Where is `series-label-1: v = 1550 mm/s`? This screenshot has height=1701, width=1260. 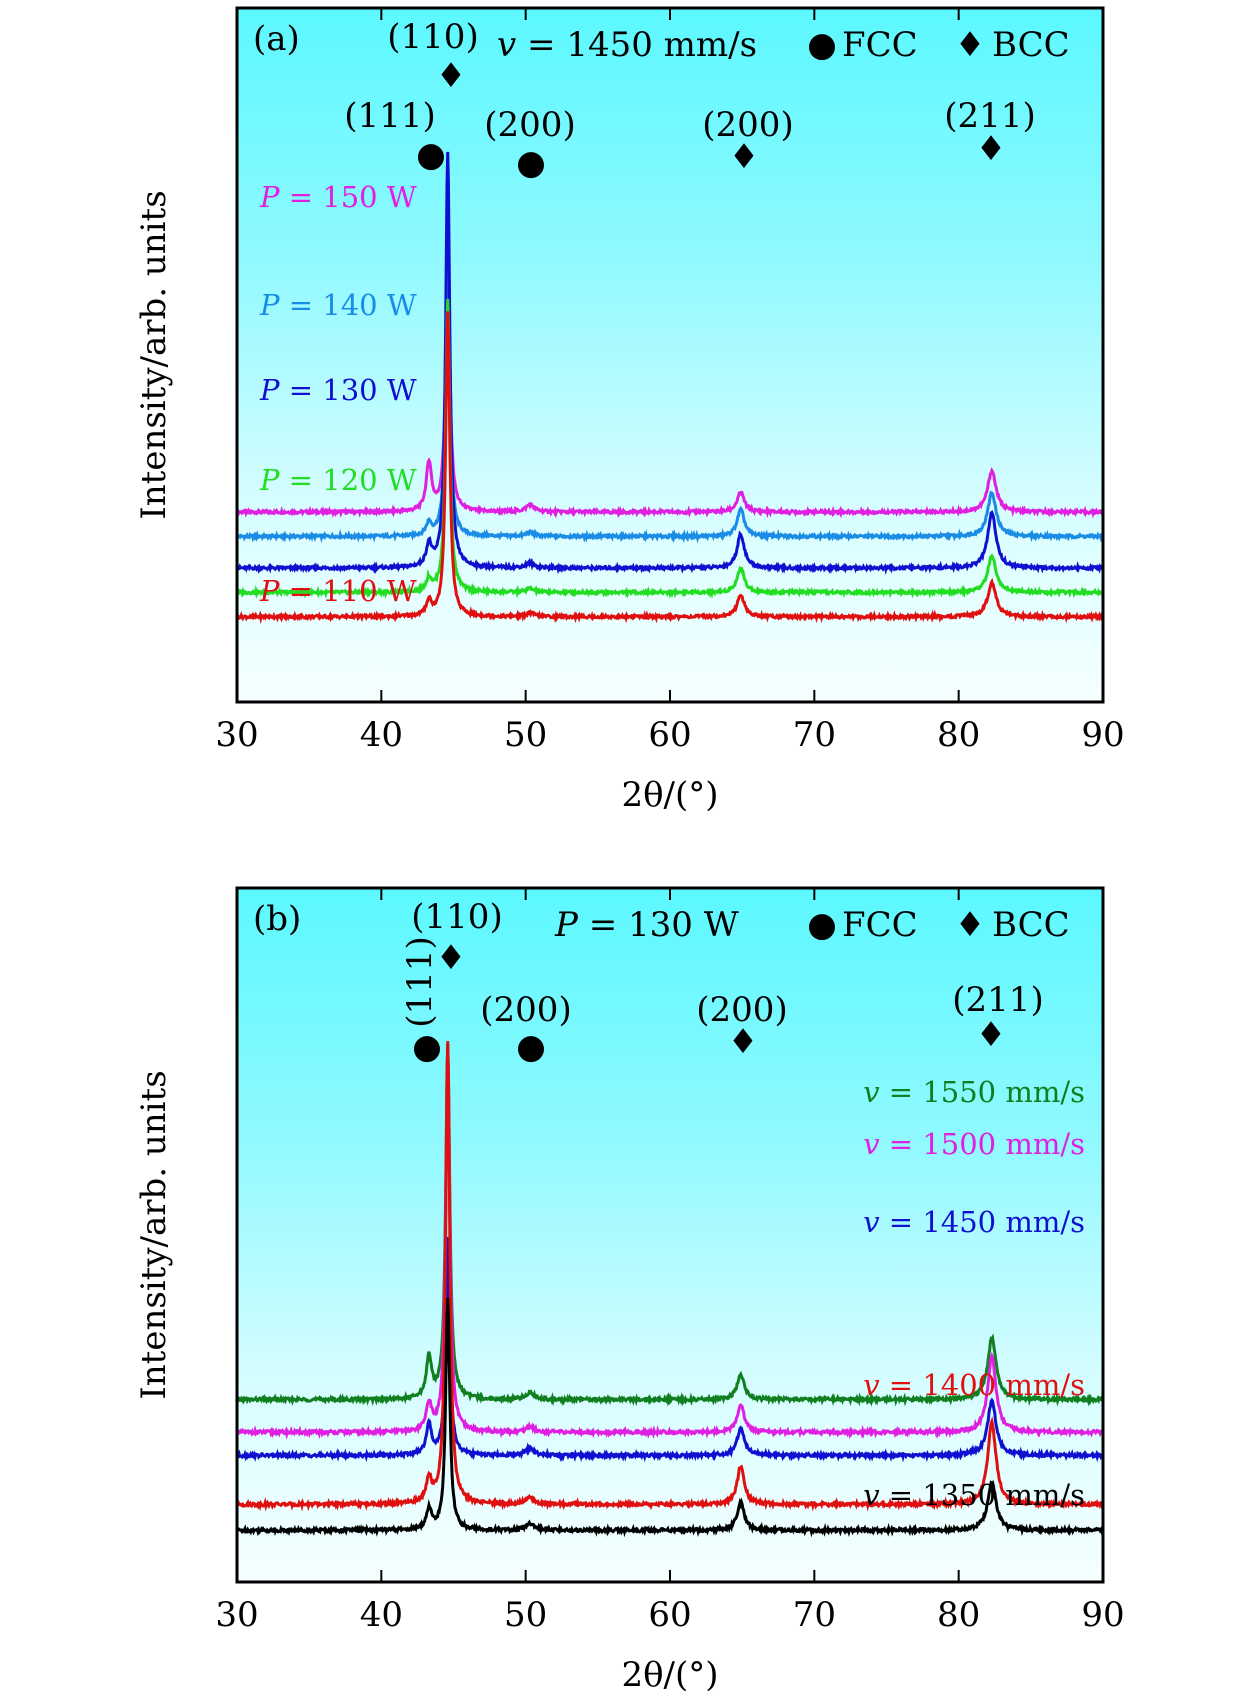 series-label-1: v = 1550 mm/s is located at coordinates (974, 1092).